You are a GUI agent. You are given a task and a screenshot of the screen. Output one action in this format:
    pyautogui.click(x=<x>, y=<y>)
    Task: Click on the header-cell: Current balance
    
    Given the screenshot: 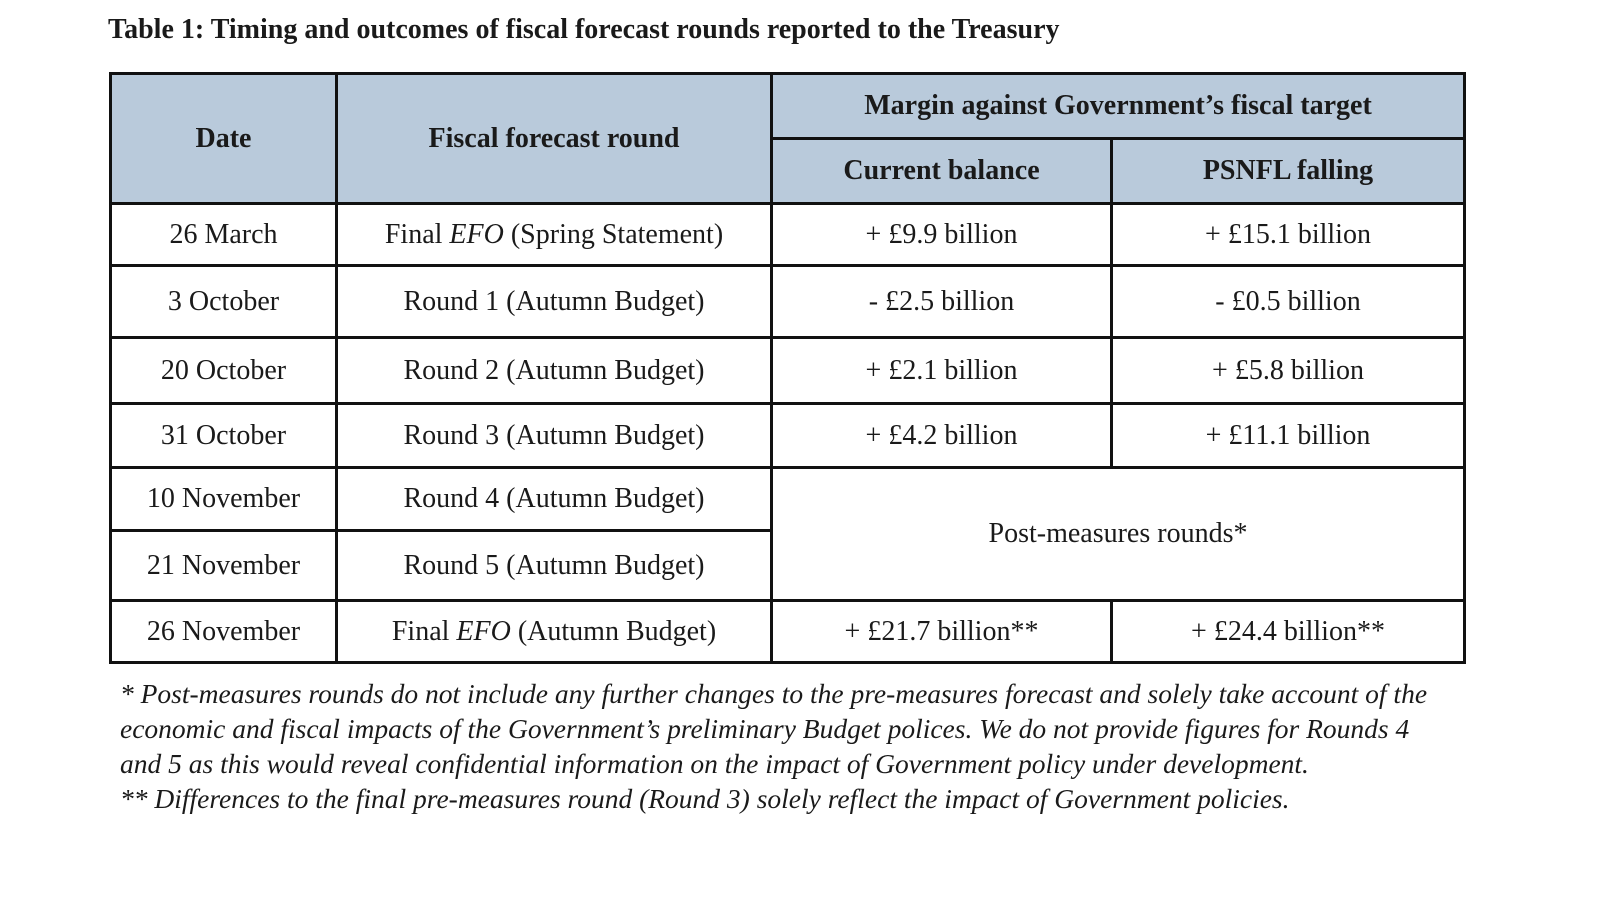 What is the action you would take?
    pyautogui.click(x=941, y=171)
    